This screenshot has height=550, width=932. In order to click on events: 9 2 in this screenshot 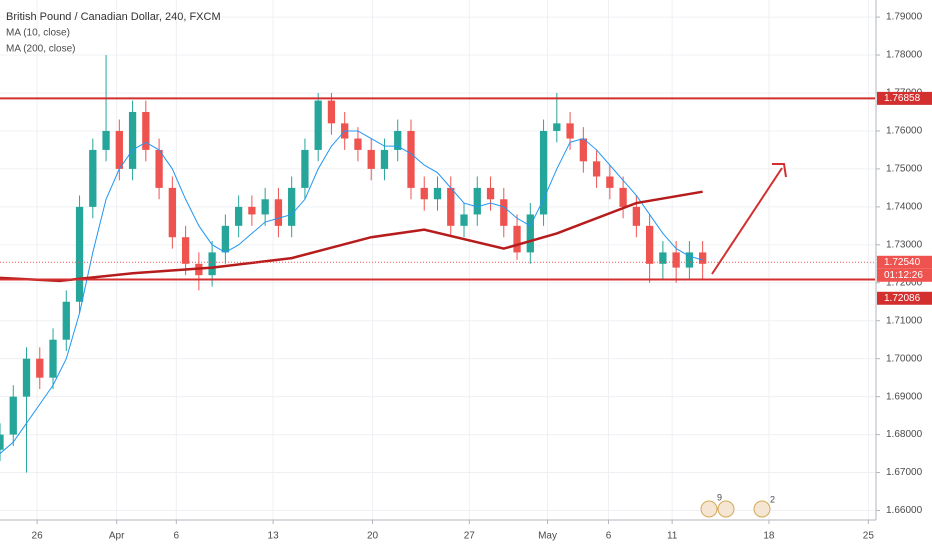, I will do `click(737, 505)`.